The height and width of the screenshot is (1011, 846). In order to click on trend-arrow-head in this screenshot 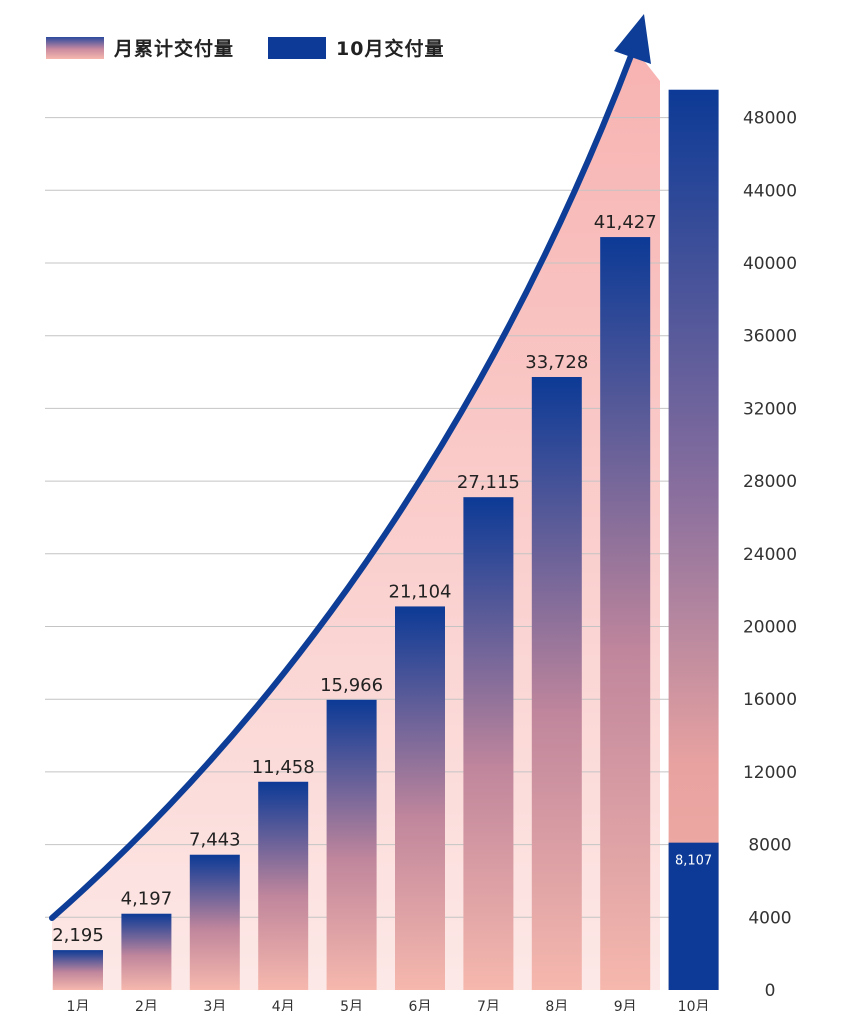, I will do `click(632, 39)`.